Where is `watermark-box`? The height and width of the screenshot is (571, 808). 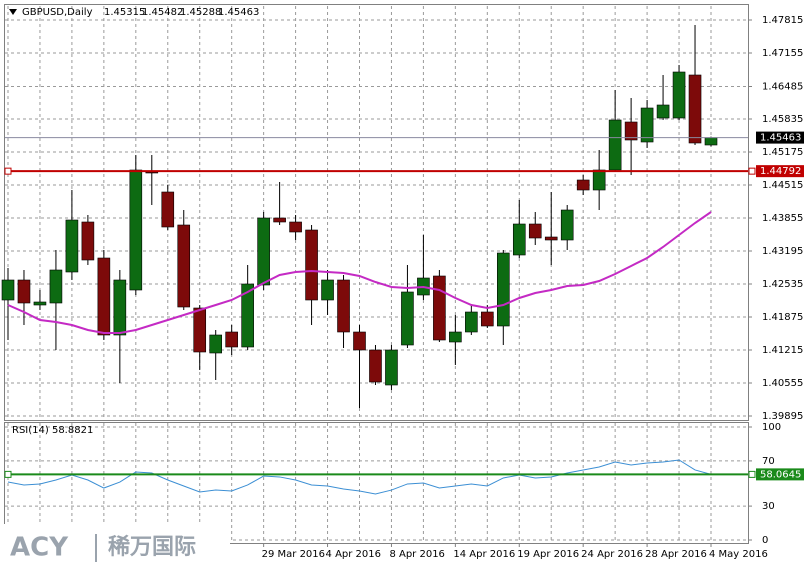 watermark-box is located at coordinates (115, 547).